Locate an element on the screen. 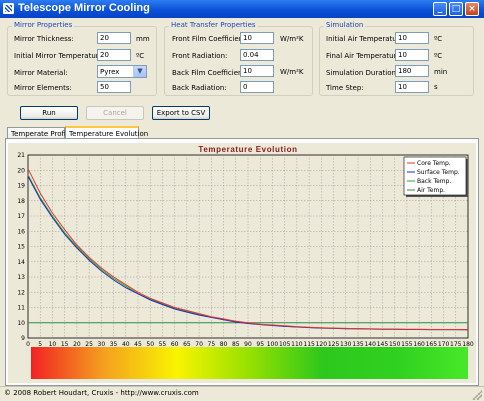 The height and width of the screenshot is (401, 484). initial-air-temp-input: 10 is located at coordinates (412, 38).